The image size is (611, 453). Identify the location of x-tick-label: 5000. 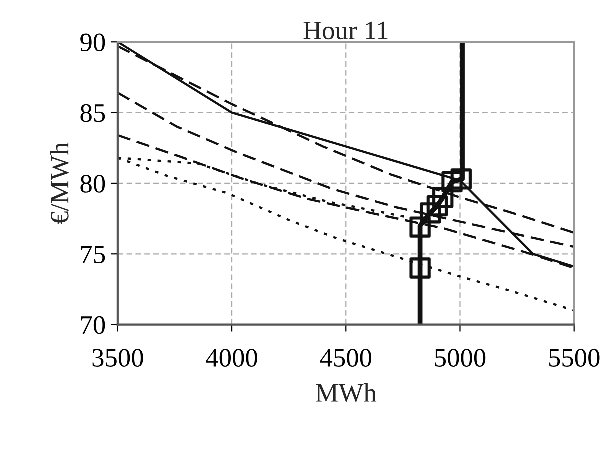
(460, 358).